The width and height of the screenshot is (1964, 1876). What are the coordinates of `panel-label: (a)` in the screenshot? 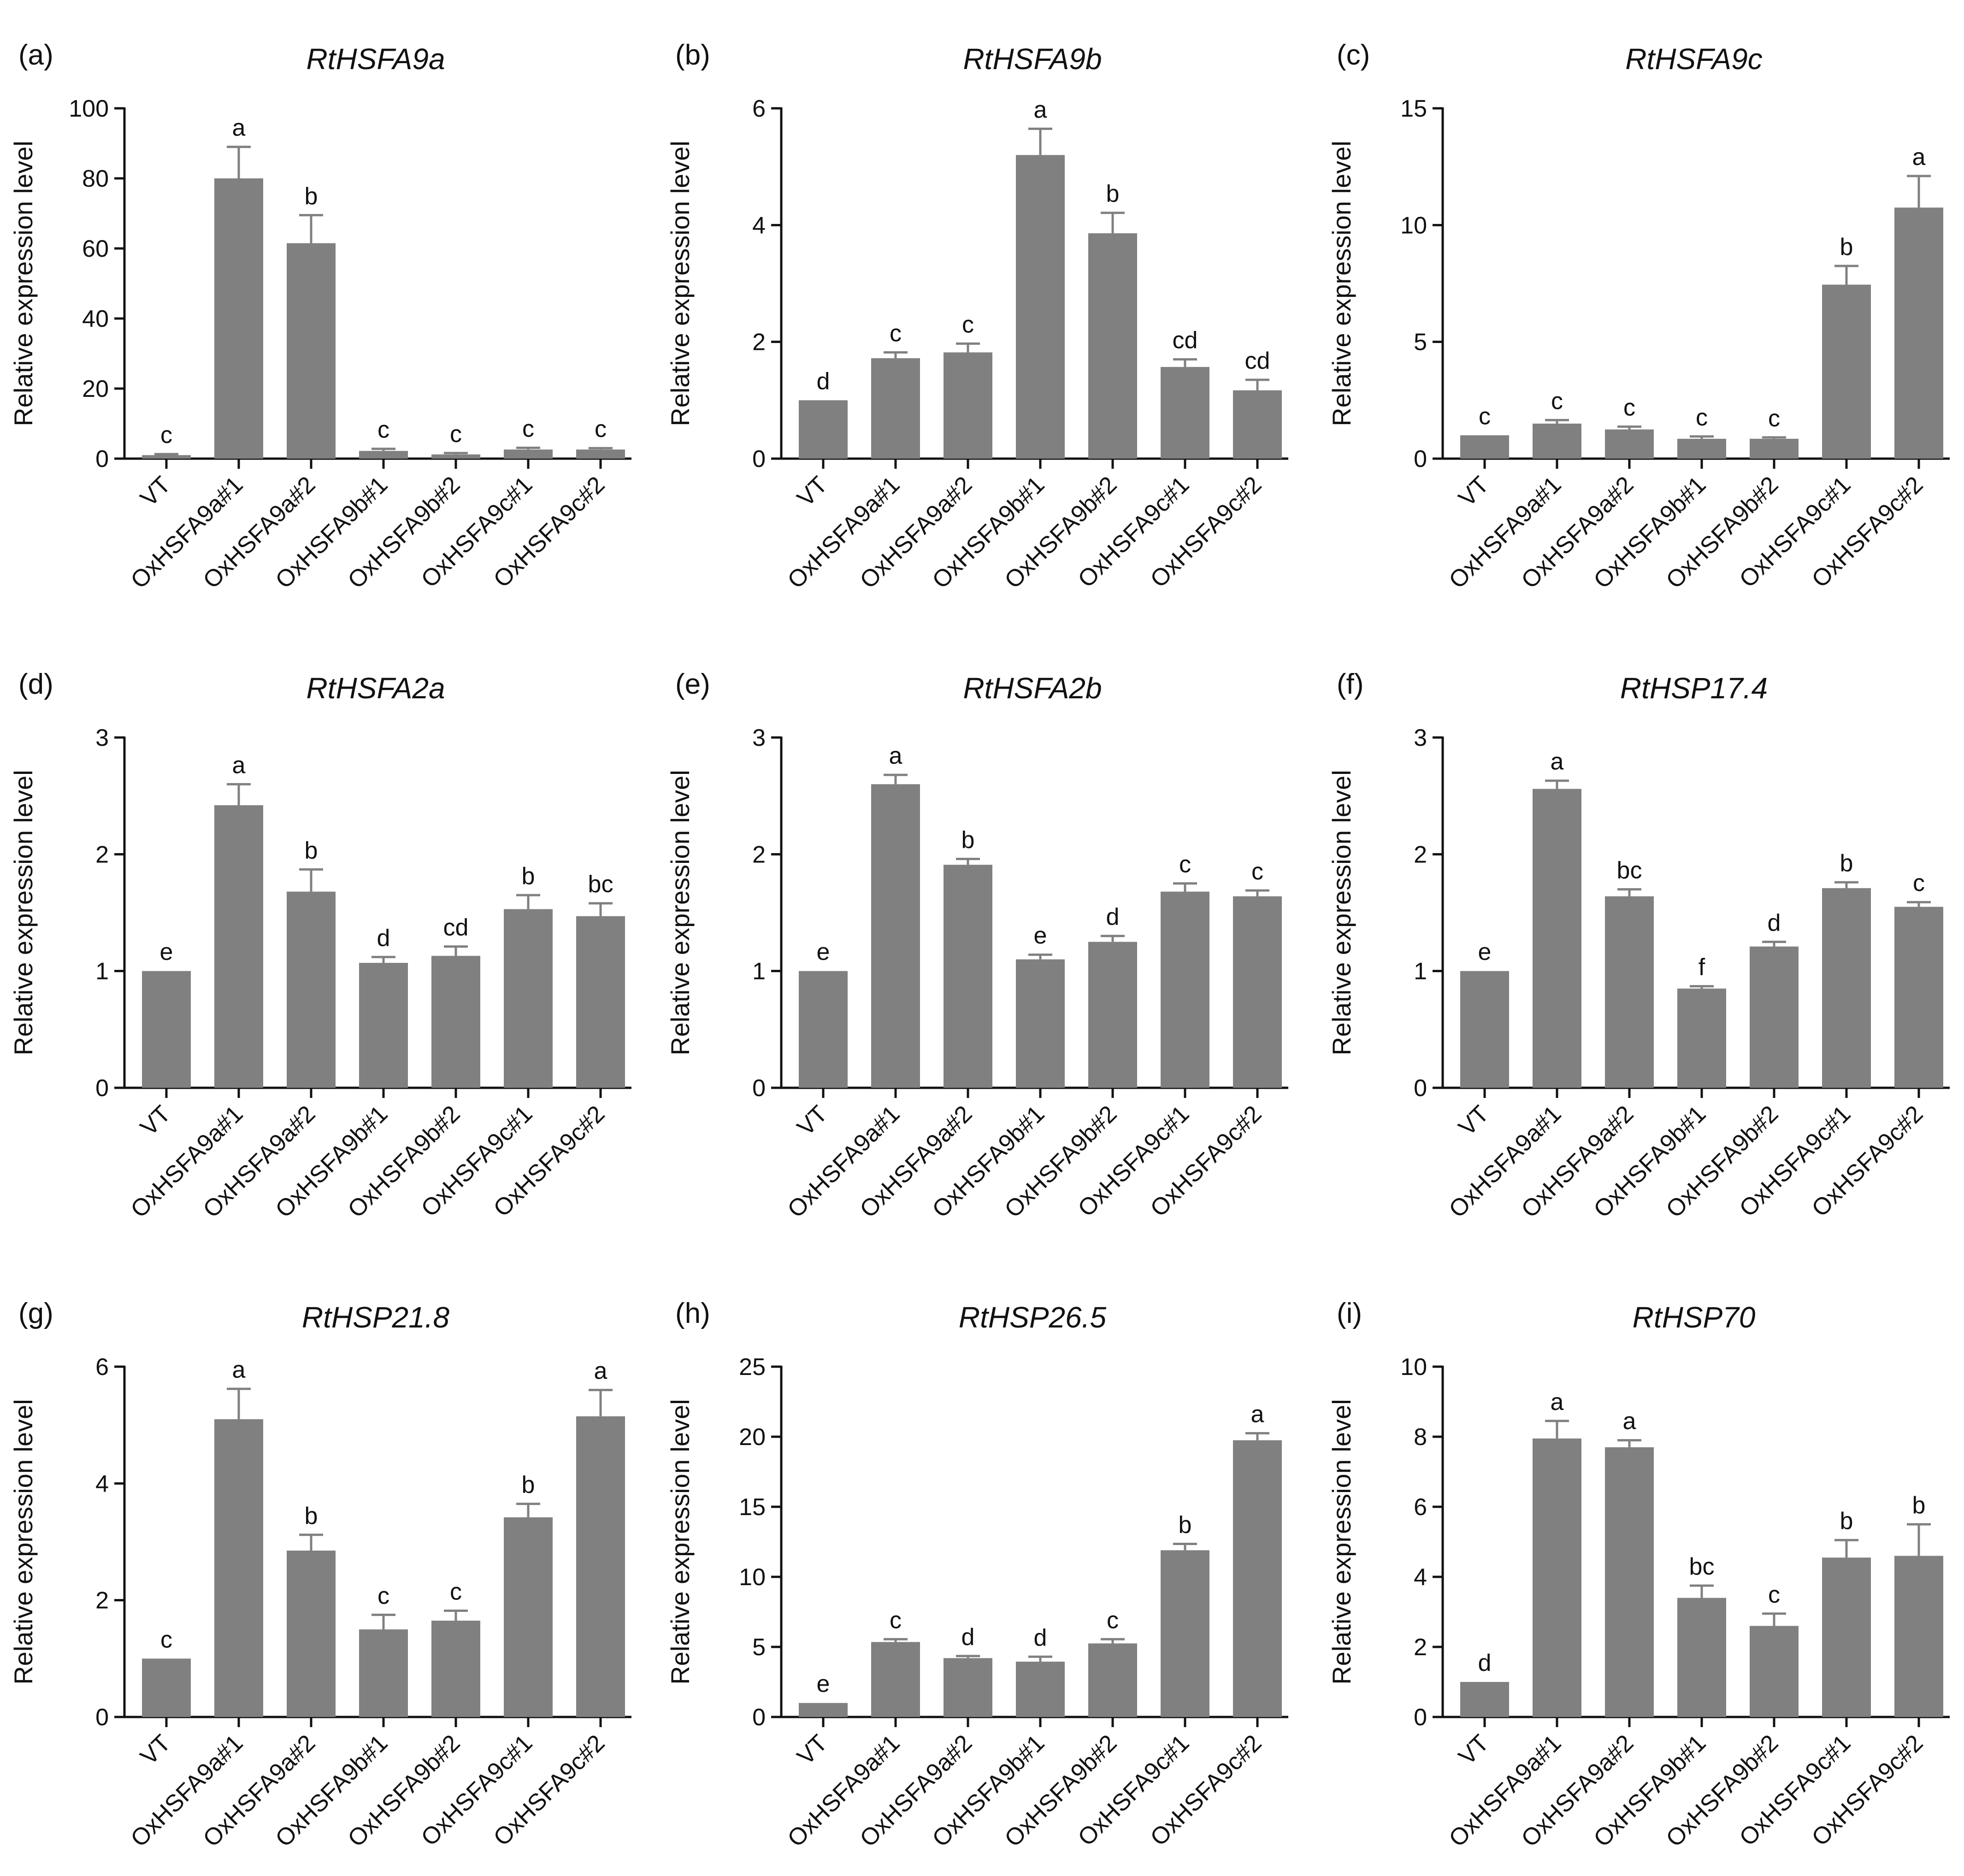 It's located at (35, 55).